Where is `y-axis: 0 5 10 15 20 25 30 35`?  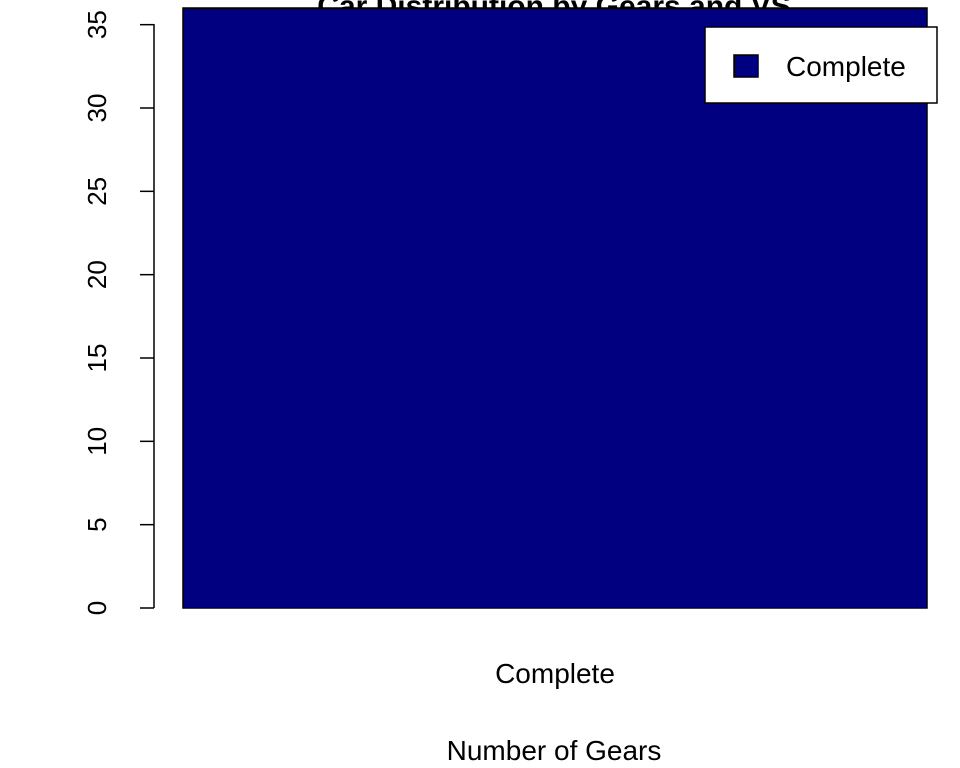 y-axis: 0 5 10 15 20 25 30 35 is located at coordinates (118, 312).